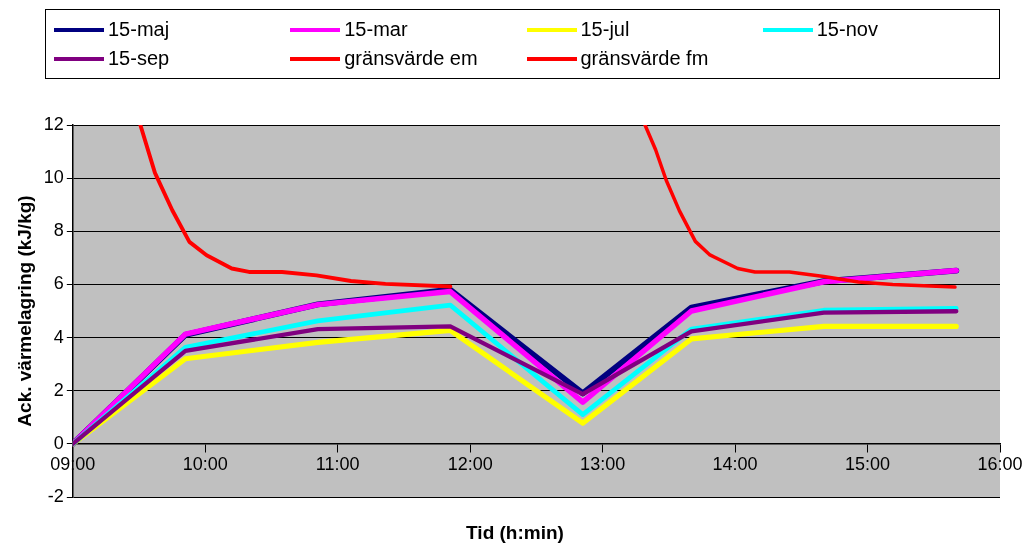 Image resolution: width=1030 pixels, height=554 pixels. What do you see at coordinates (58, 442) in the screenshot?
I see `y-tick-label: 0` at bounding box center [58, 442].